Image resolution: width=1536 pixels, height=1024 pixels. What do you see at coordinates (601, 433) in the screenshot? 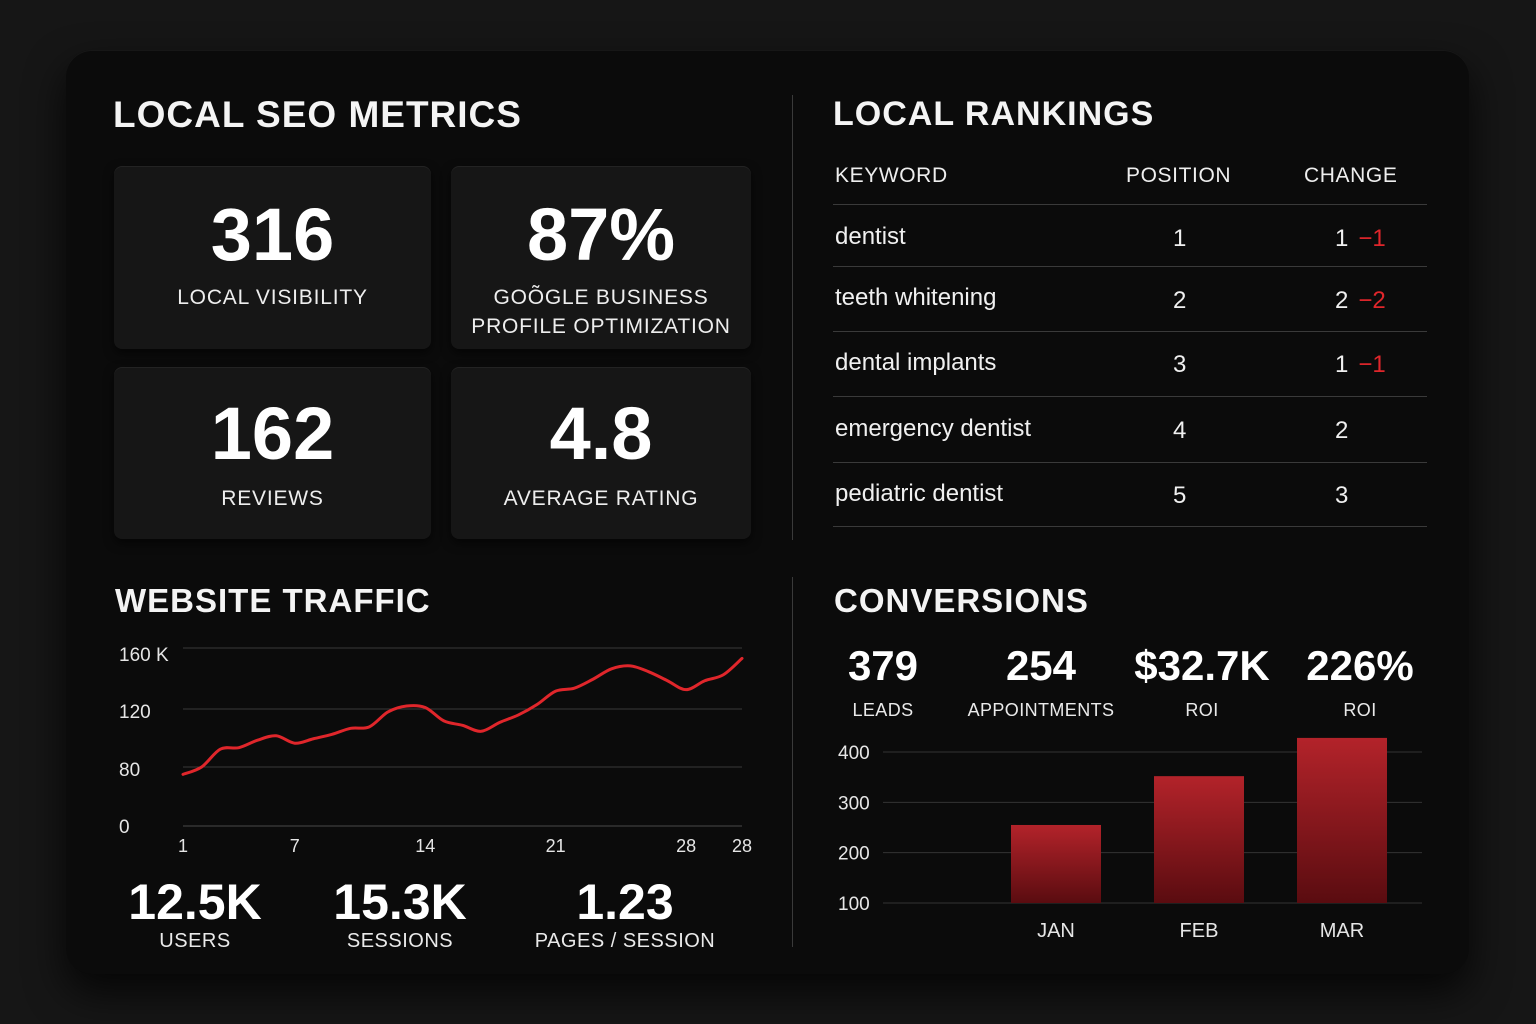
I see `metric-value: 4.8` at bounding box center [601, 433].